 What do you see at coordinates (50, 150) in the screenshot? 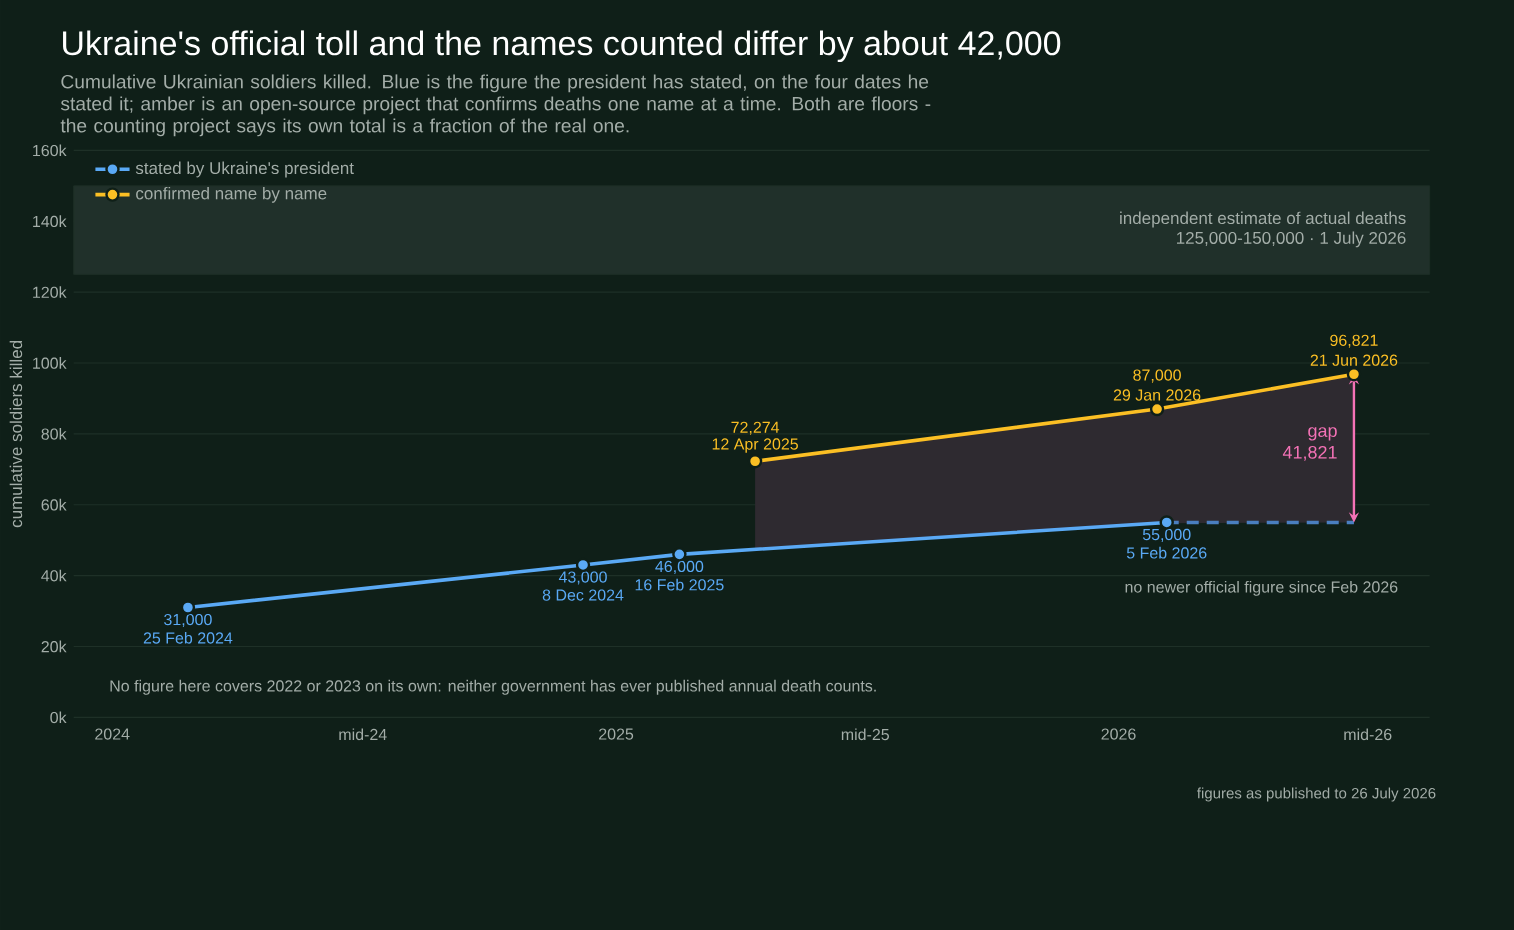
I see `y-tick-label: 160k` at bounding box center [50, 150].